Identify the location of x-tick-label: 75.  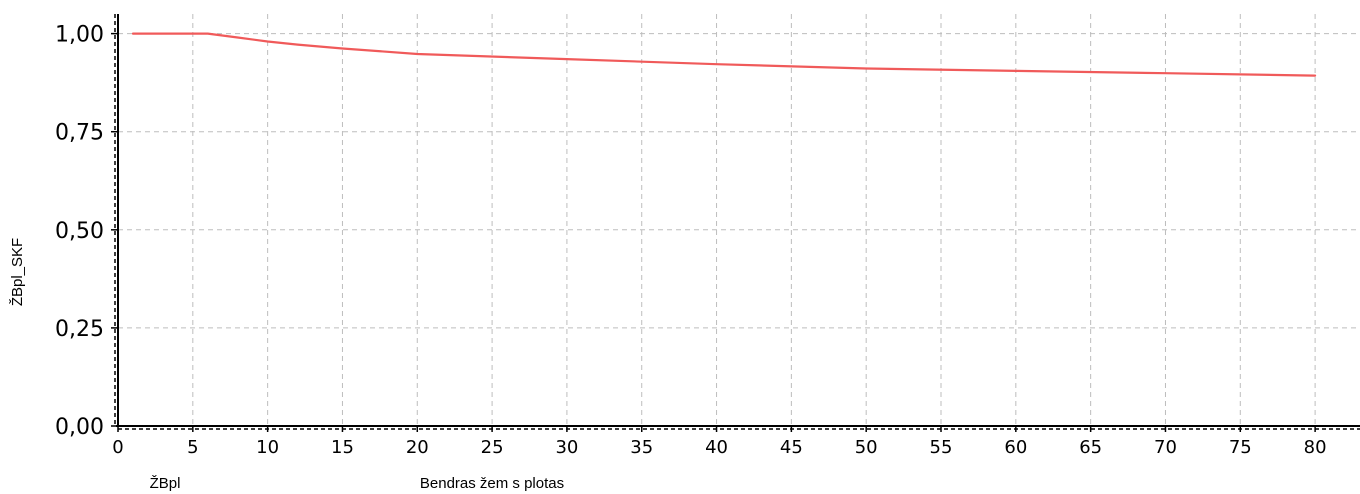
(1240, 447).